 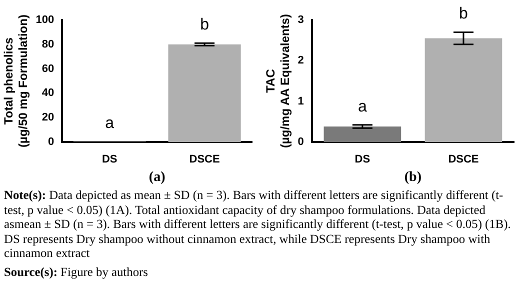 I want to click on x-axis-title: (a), so click(x=157, y=178).